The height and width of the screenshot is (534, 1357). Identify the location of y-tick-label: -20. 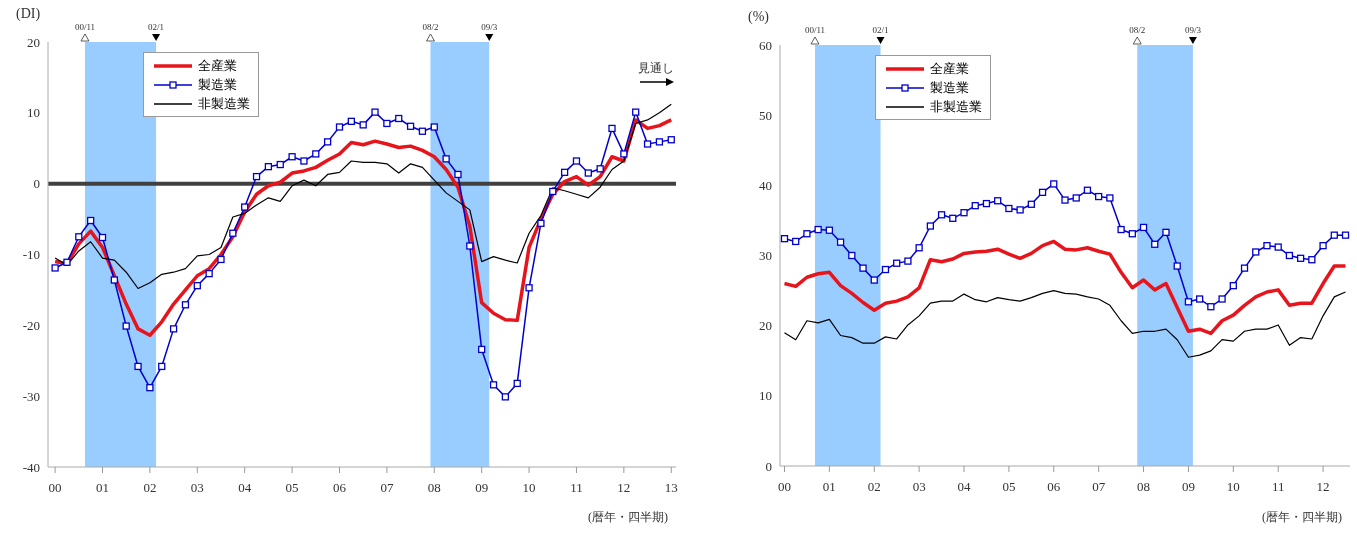
(31, 325).